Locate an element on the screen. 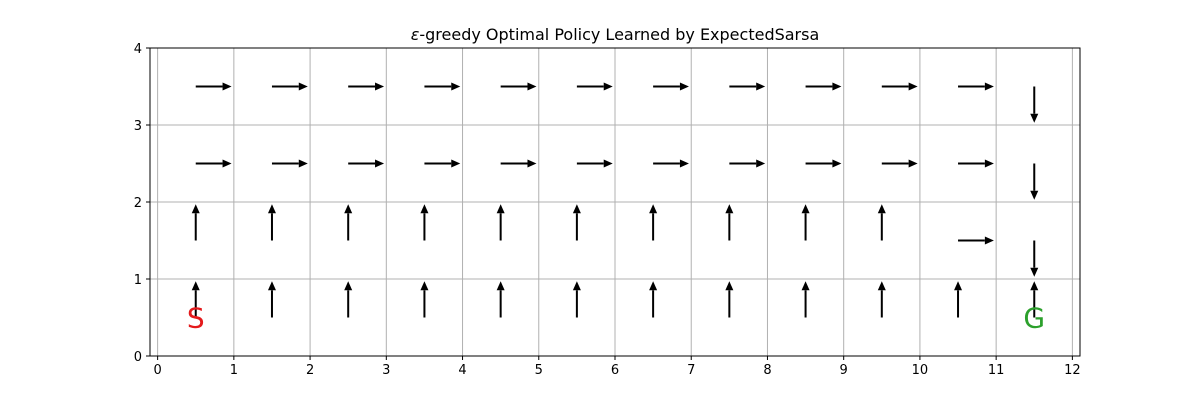  y-tick-label: 0 is located at coordinates (138, 357).